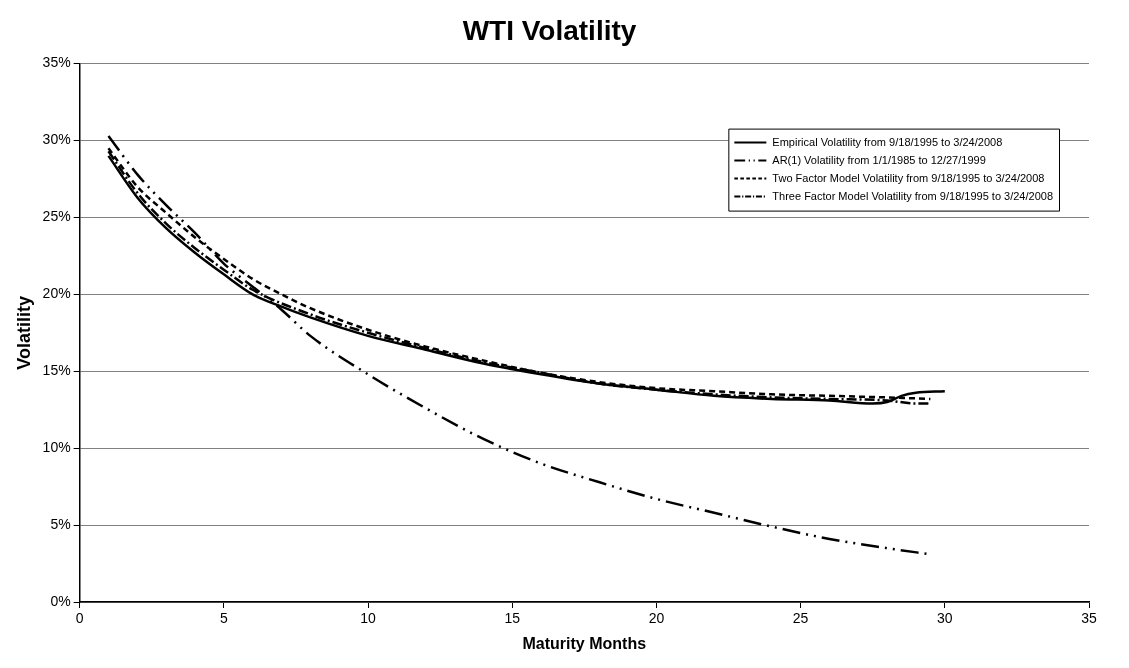 The height and width of the screenshot is (668, 1129). Describe the element at coordinates (60, 523) in the screenshot. I see `y-tick-label: 5%` at that location.